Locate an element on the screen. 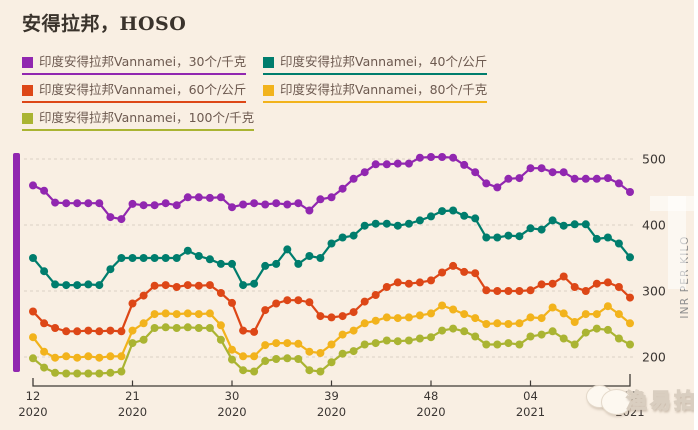 The image size is (698, 430). legend-item-vannamei-30: 印度安得拉邦Vannamei，30个/千克 is located at coordinates (134, 65).